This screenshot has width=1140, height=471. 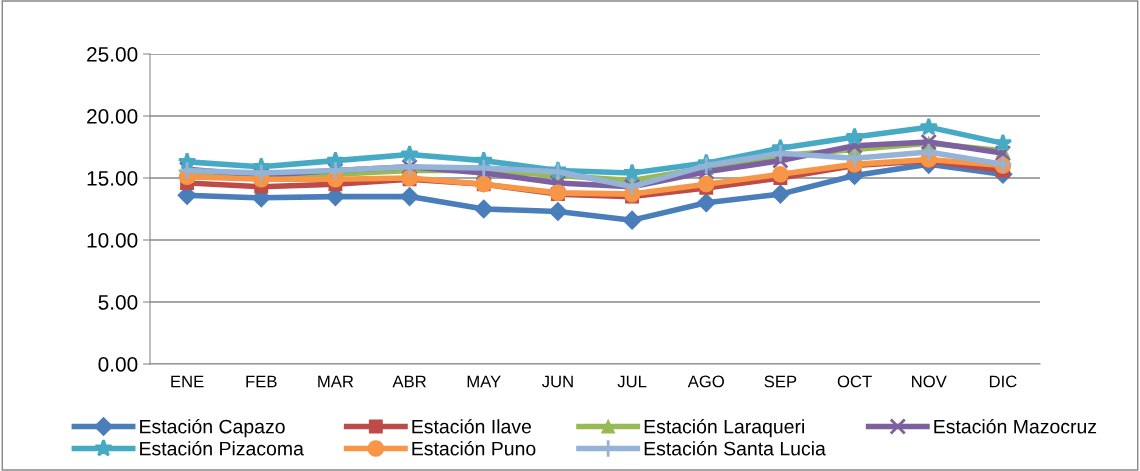 What do you see at coordinates (1015, 426) in the screenshot?
I see `legend-label: Estación Mazocruz` at bounding box center [1015, 426].